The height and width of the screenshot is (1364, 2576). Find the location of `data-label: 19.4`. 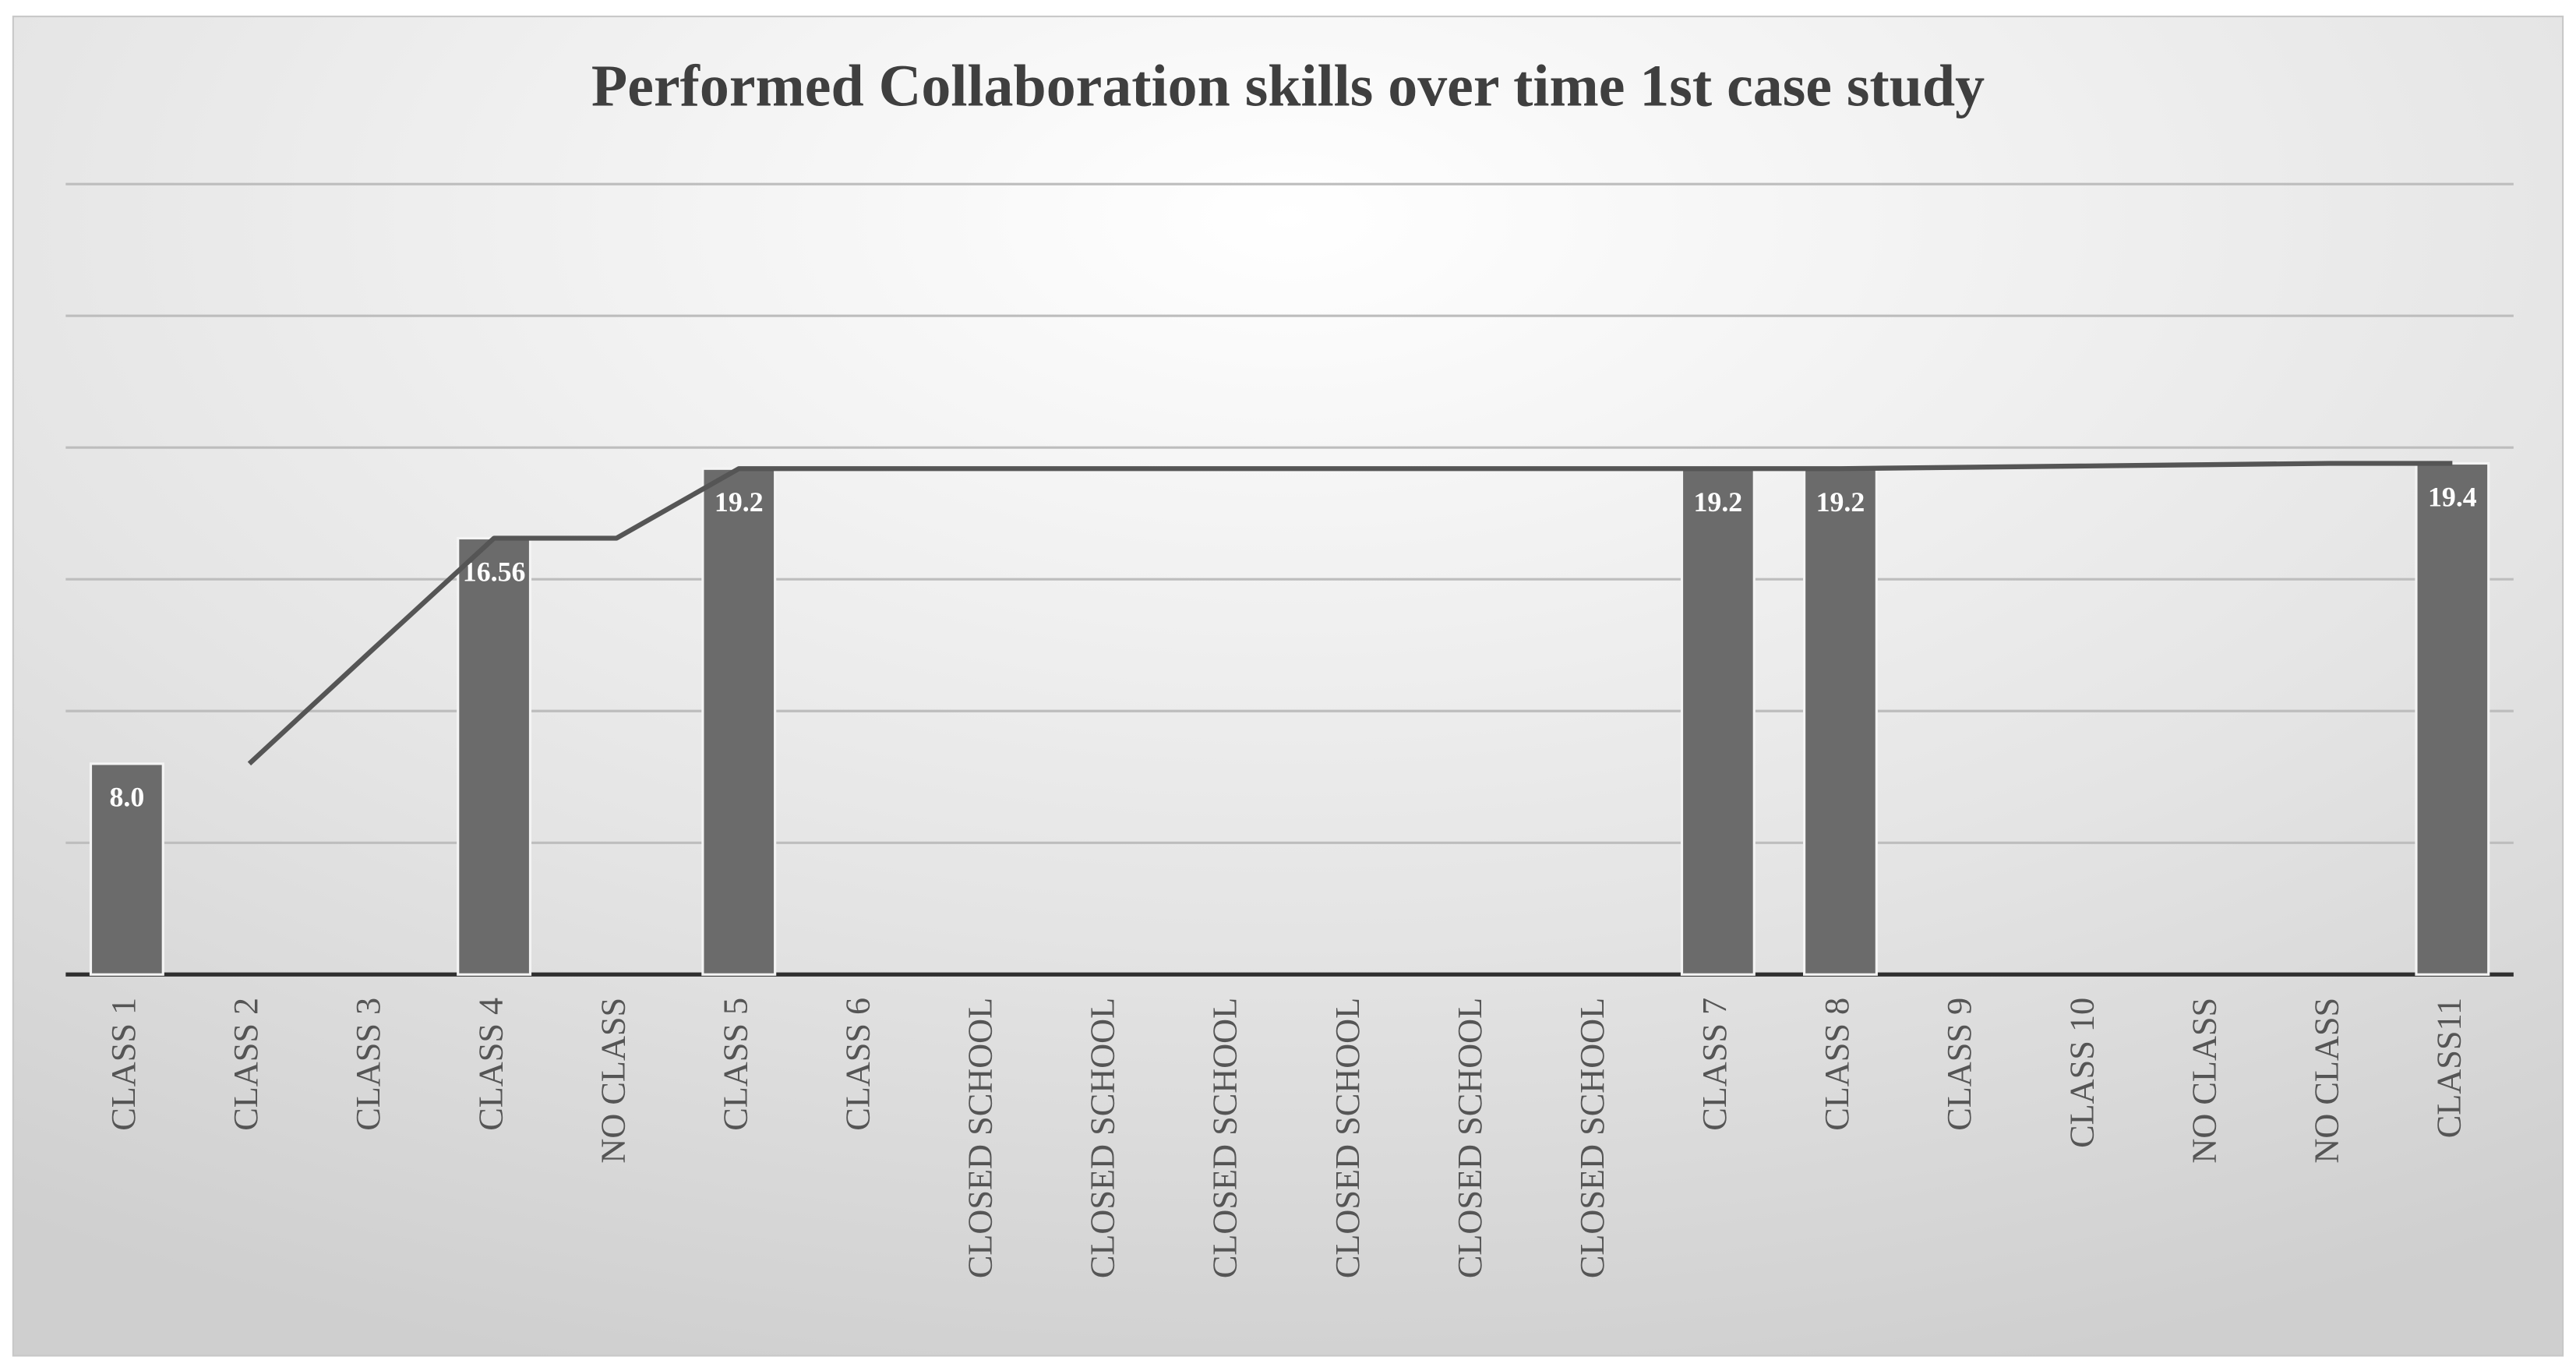

data-label: 19.4 is located at coordinates (2452, 496).